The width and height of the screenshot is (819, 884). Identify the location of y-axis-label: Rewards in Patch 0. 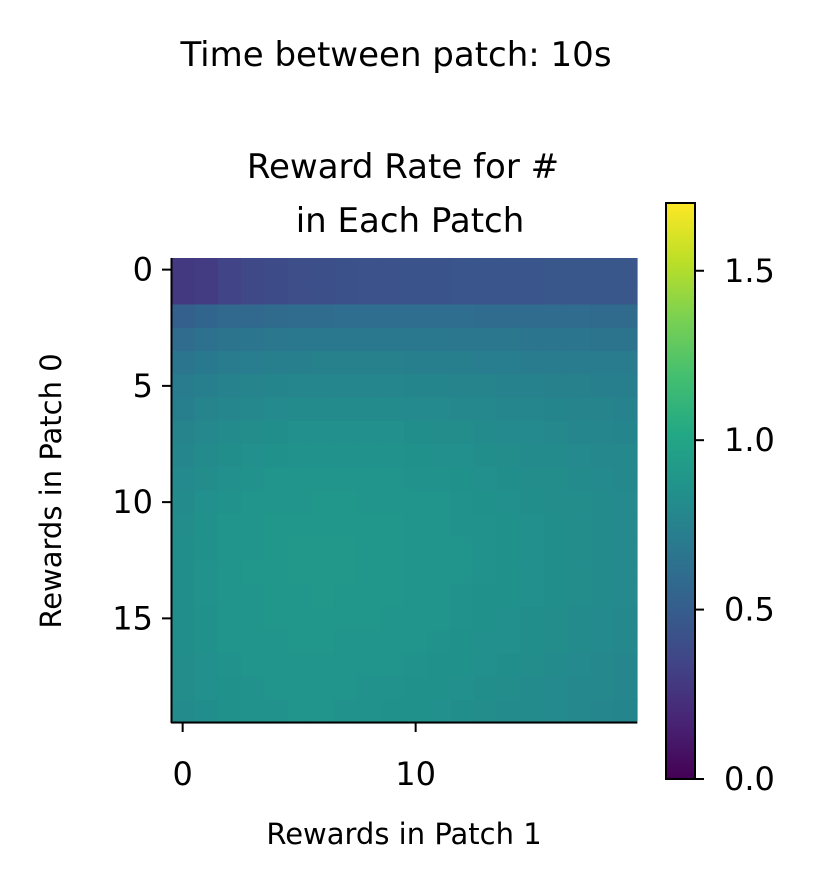
(51, 490).